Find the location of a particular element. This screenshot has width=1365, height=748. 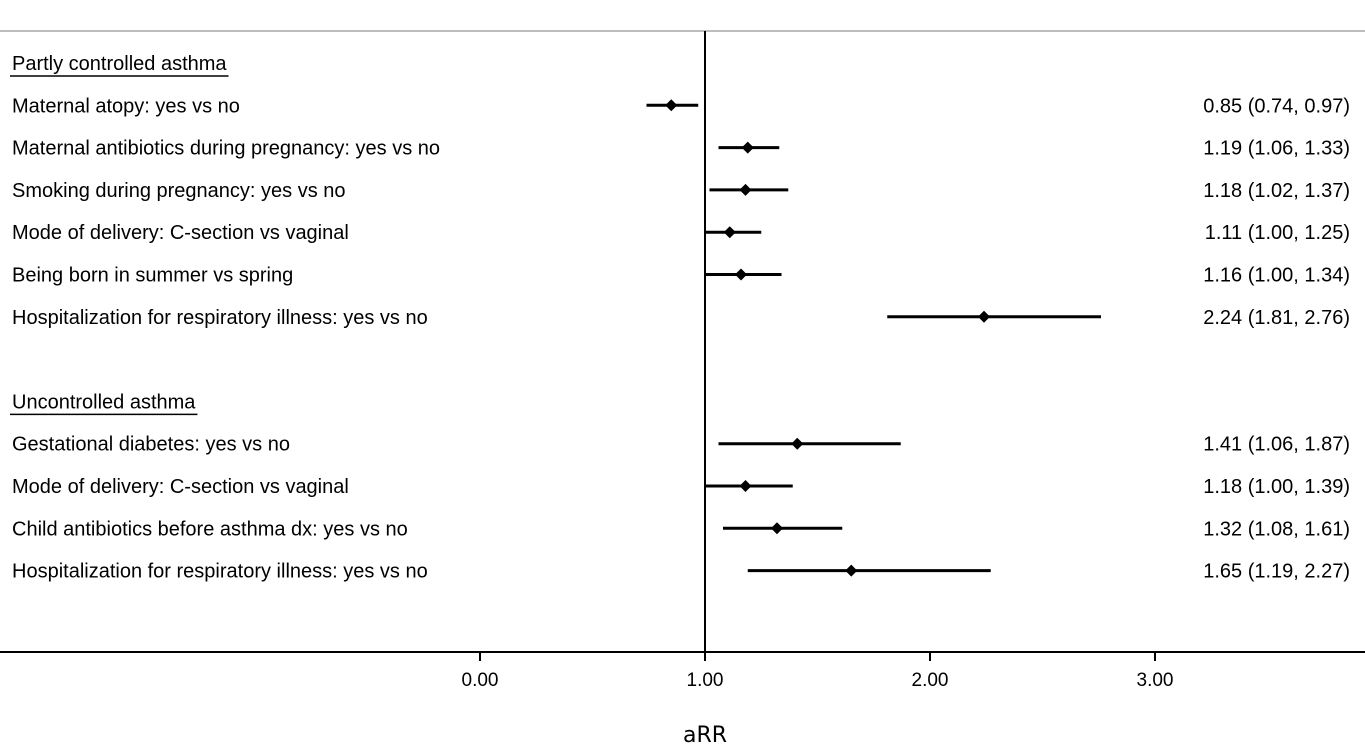

row-label: Being born in summer vs spring is located at coordinates (152, 276).